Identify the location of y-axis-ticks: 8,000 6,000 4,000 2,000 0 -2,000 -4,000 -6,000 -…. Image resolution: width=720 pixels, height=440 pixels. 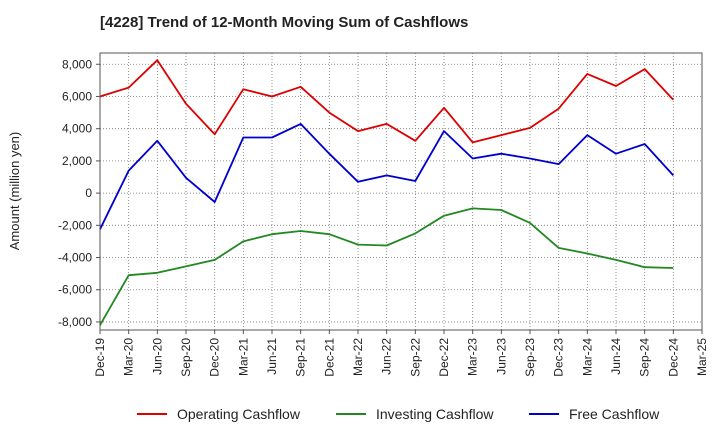
(79, 193).